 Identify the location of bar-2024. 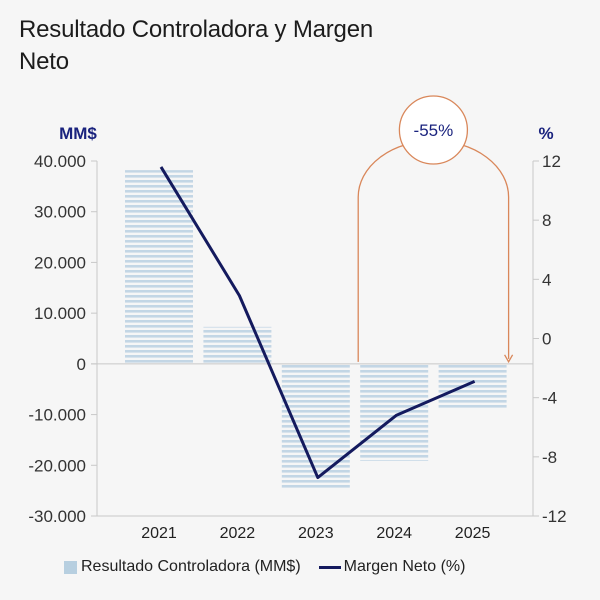
(394, 412).